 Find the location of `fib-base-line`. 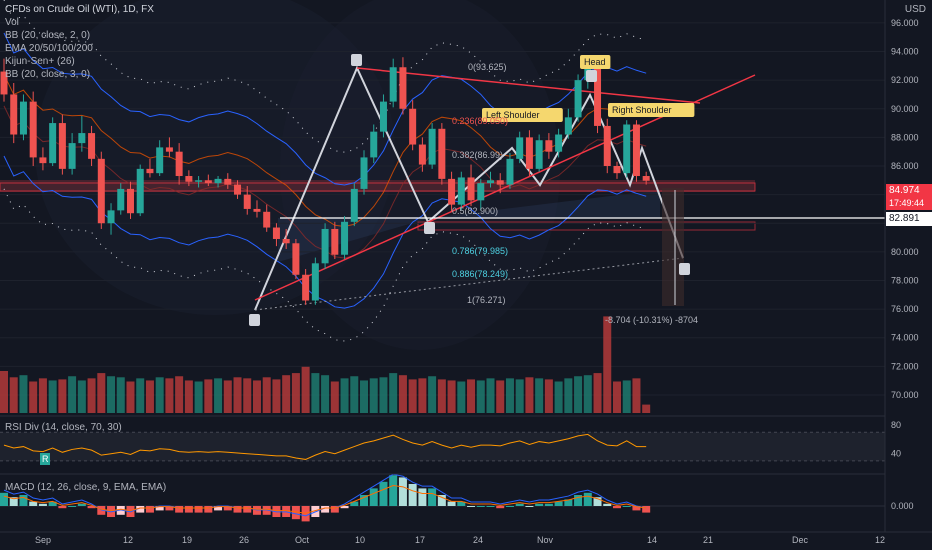

fib-base-line is located at coordinates (469, 284).